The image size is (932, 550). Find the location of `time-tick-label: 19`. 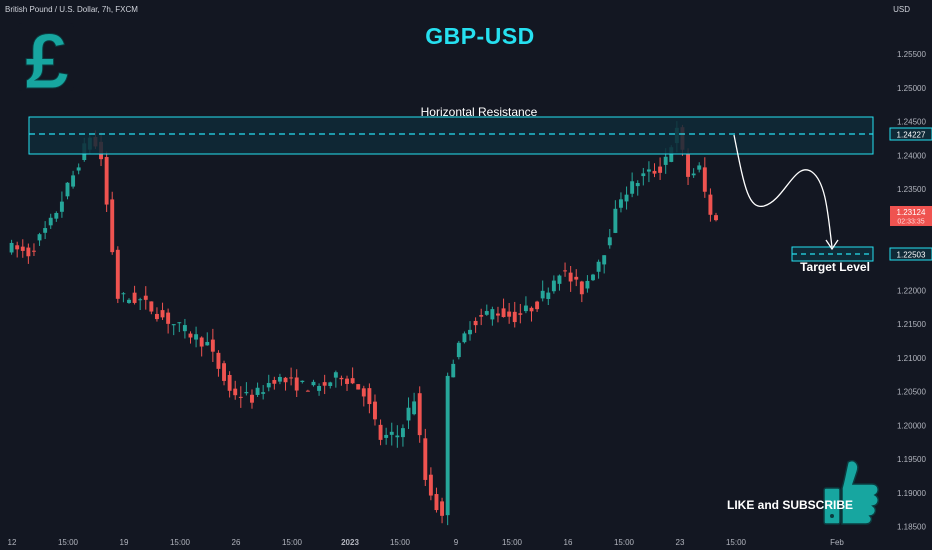

time-tick-label: 19 is located at coordinates (124, 542).